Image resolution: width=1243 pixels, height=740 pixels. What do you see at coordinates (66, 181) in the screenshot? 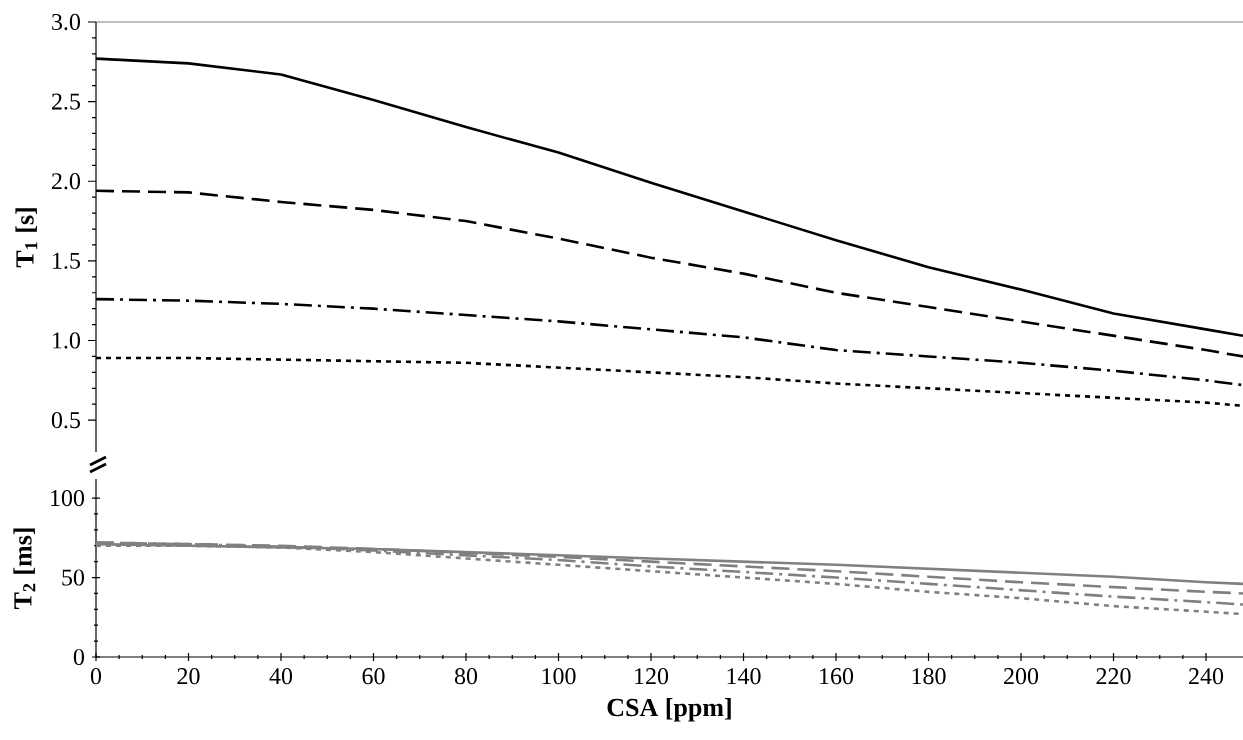
I see `y-tick-label: 2.0` at bounding box center [66, 181].